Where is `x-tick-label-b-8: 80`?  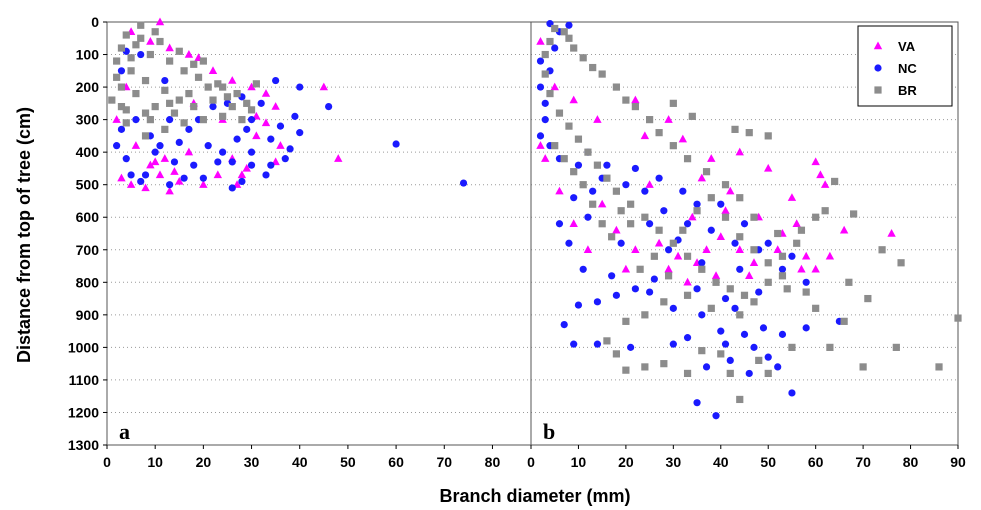 x-tick-label-b-8: 80 is located at coordinates (911, 462).